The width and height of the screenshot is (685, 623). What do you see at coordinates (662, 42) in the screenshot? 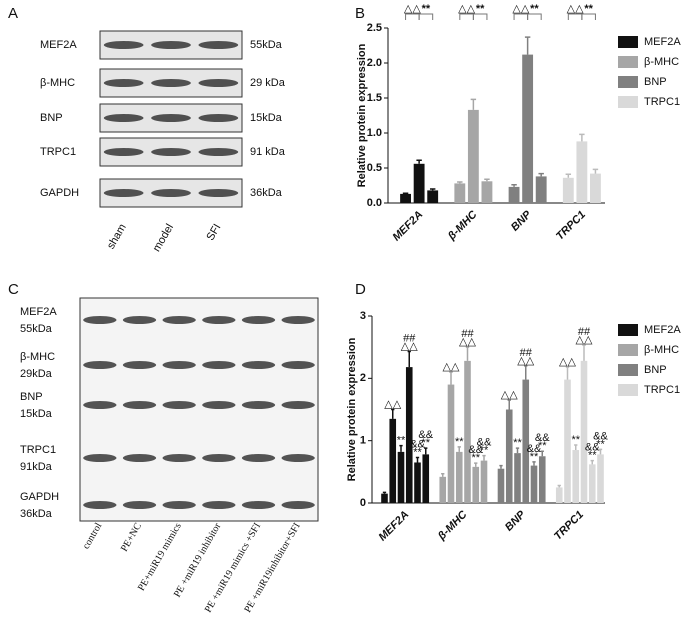
I see `legend-label: MEF2A` at bounding box center [662, 42].